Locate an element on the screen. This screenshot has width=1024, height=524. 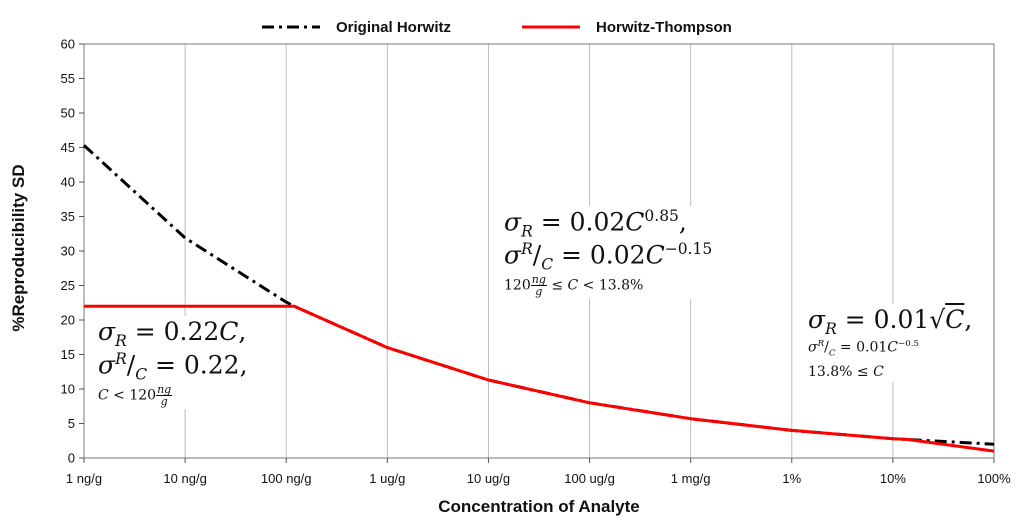
equation-right-line-1: σR = 0.01√C, is located at coordinates (890, 321).